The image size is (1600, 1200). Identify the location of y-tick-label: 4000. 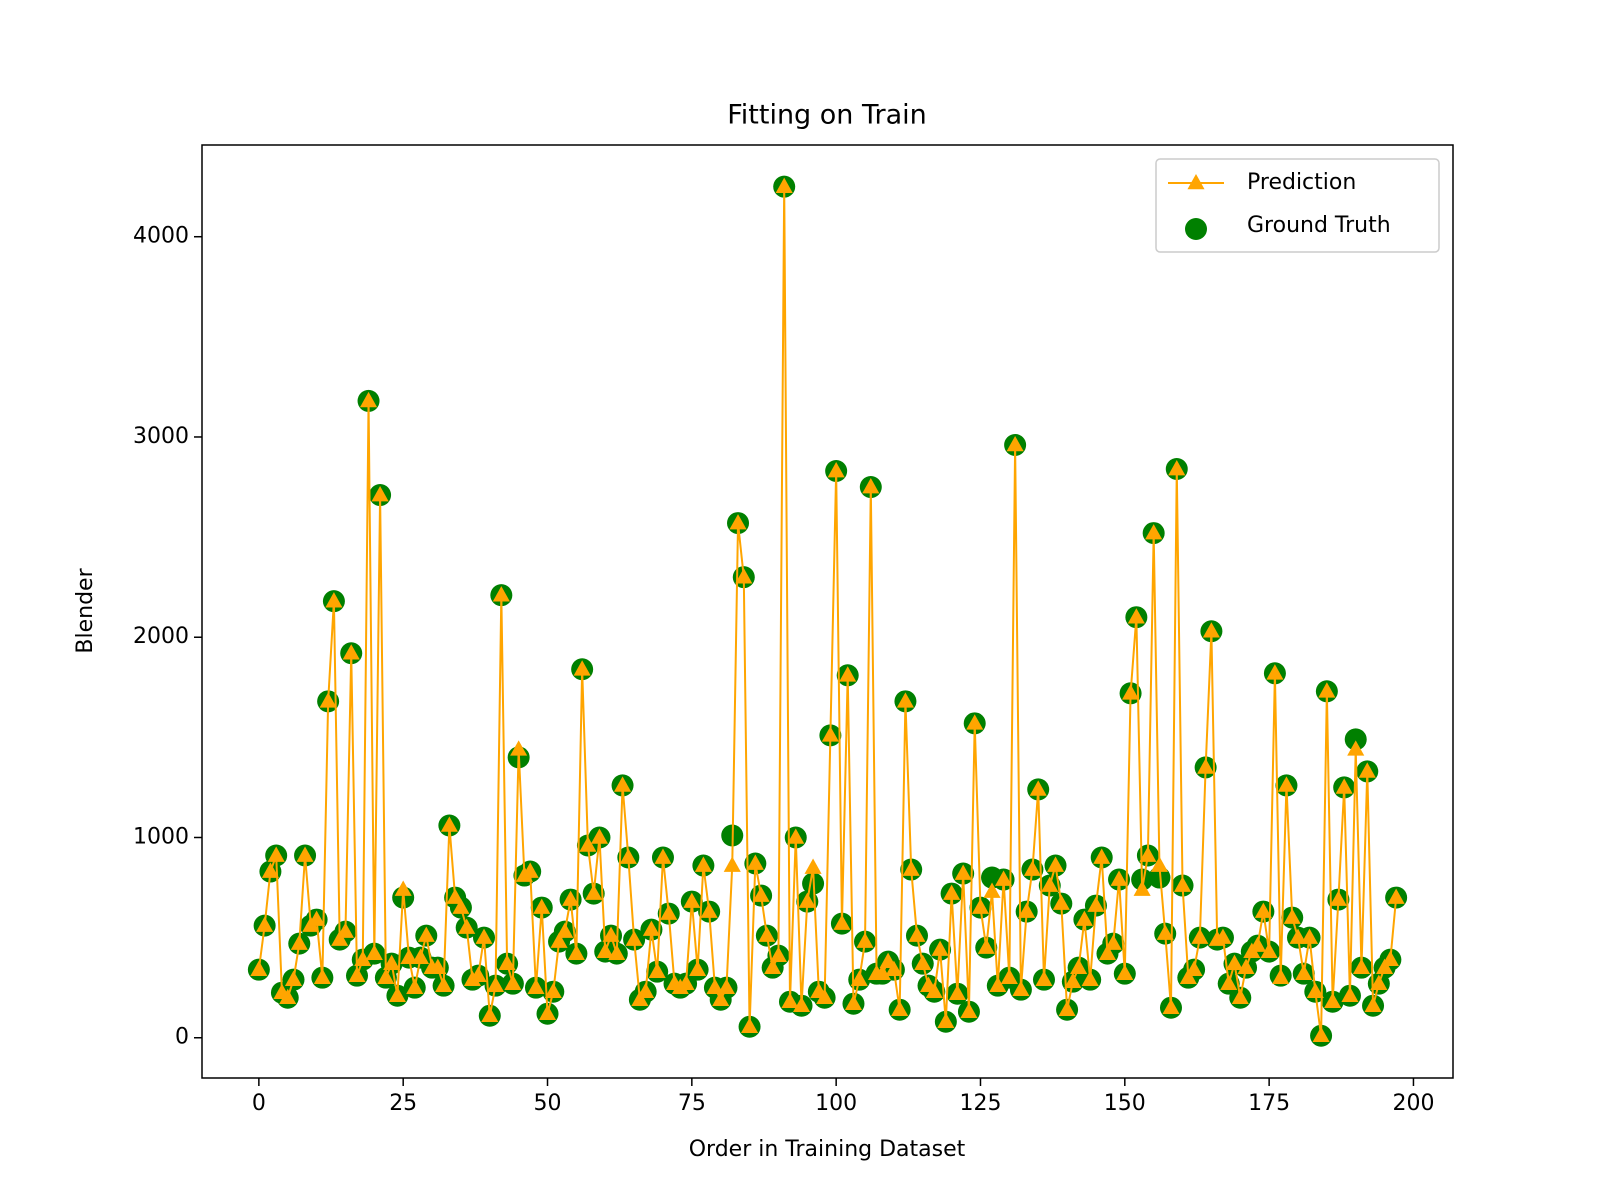
(161, 236).